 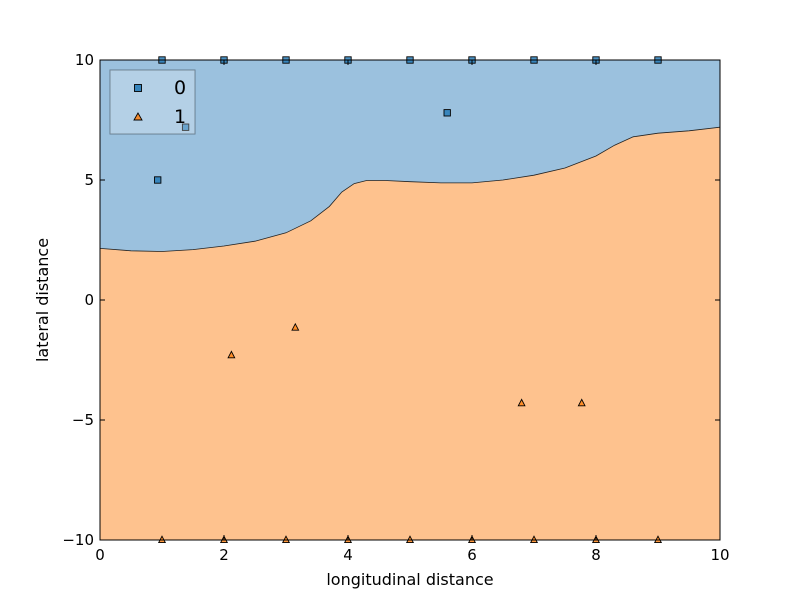 What do you see at coordinates (224, 555) in the screenshot?
I see `x-tick-label: 2` at bounding box center [224, 555].